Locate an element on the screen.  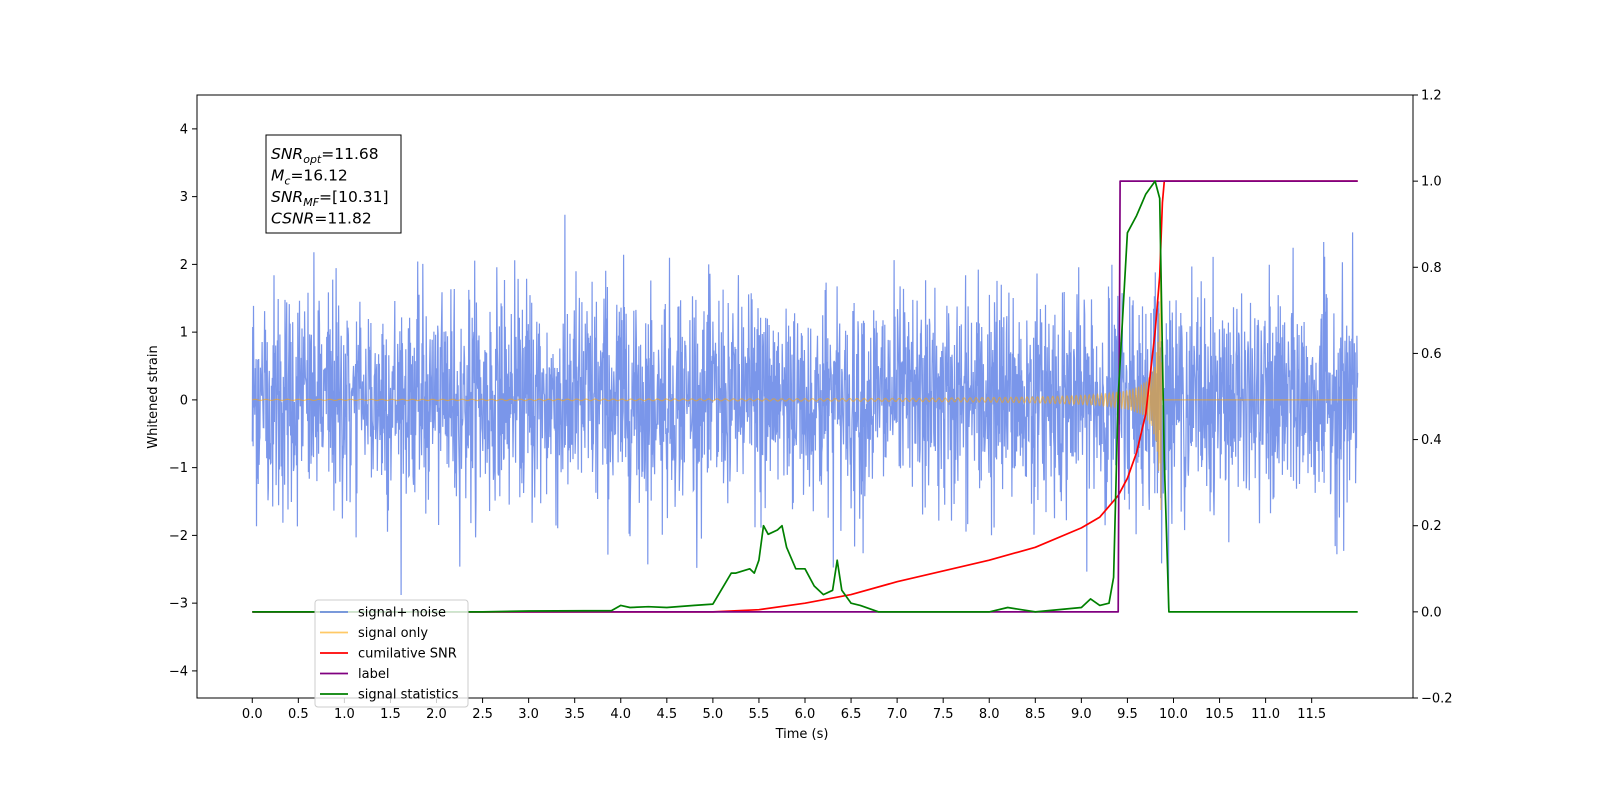
y-left-tick-label: 4 is located at coordinates (184, 129).